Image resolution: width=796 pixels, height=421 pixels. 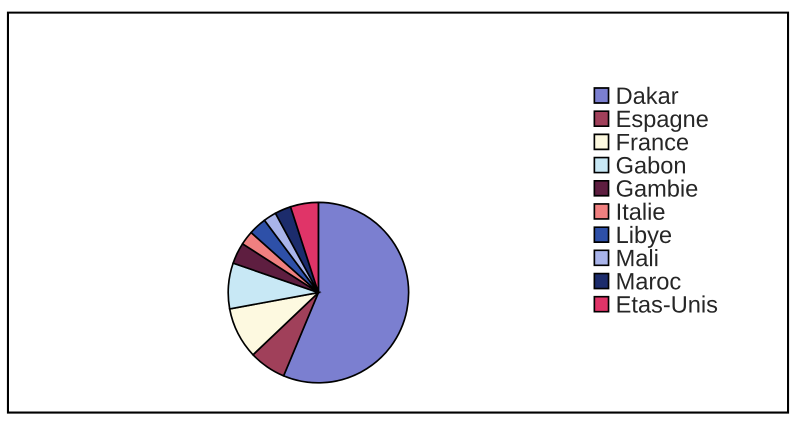 I want to click on legend-label: Maroc, so click(x=649, y=281).